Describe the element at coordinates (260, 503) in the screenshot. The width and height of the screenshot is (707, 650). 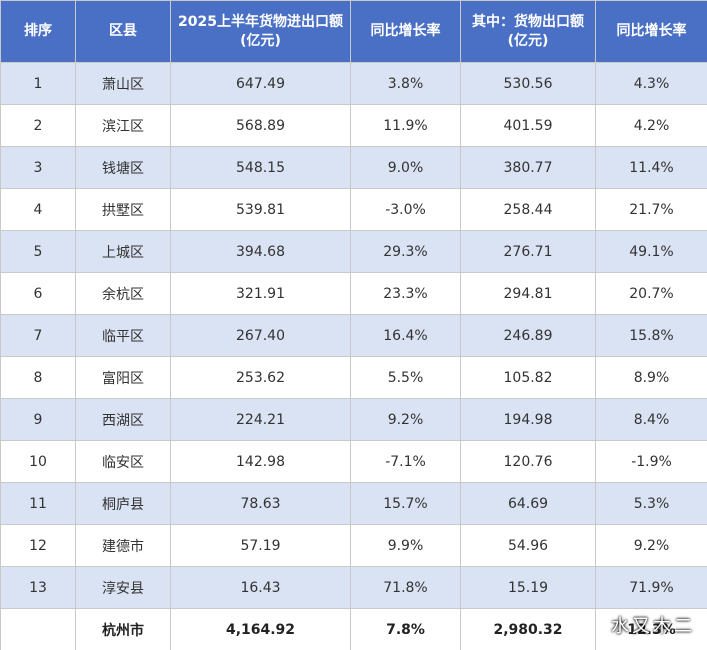
I see `cell: 78.63` at that location.